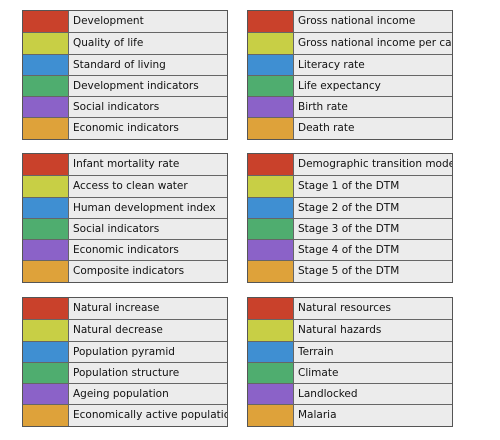  I want to click on term-row: Terrain, so click(350, 351).